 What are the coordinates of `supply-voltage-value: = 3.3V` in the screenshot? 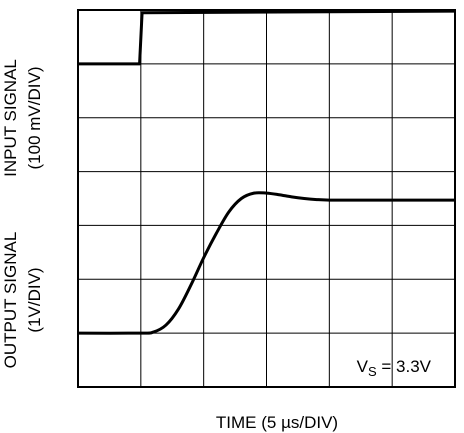 It's located at (404, 366).